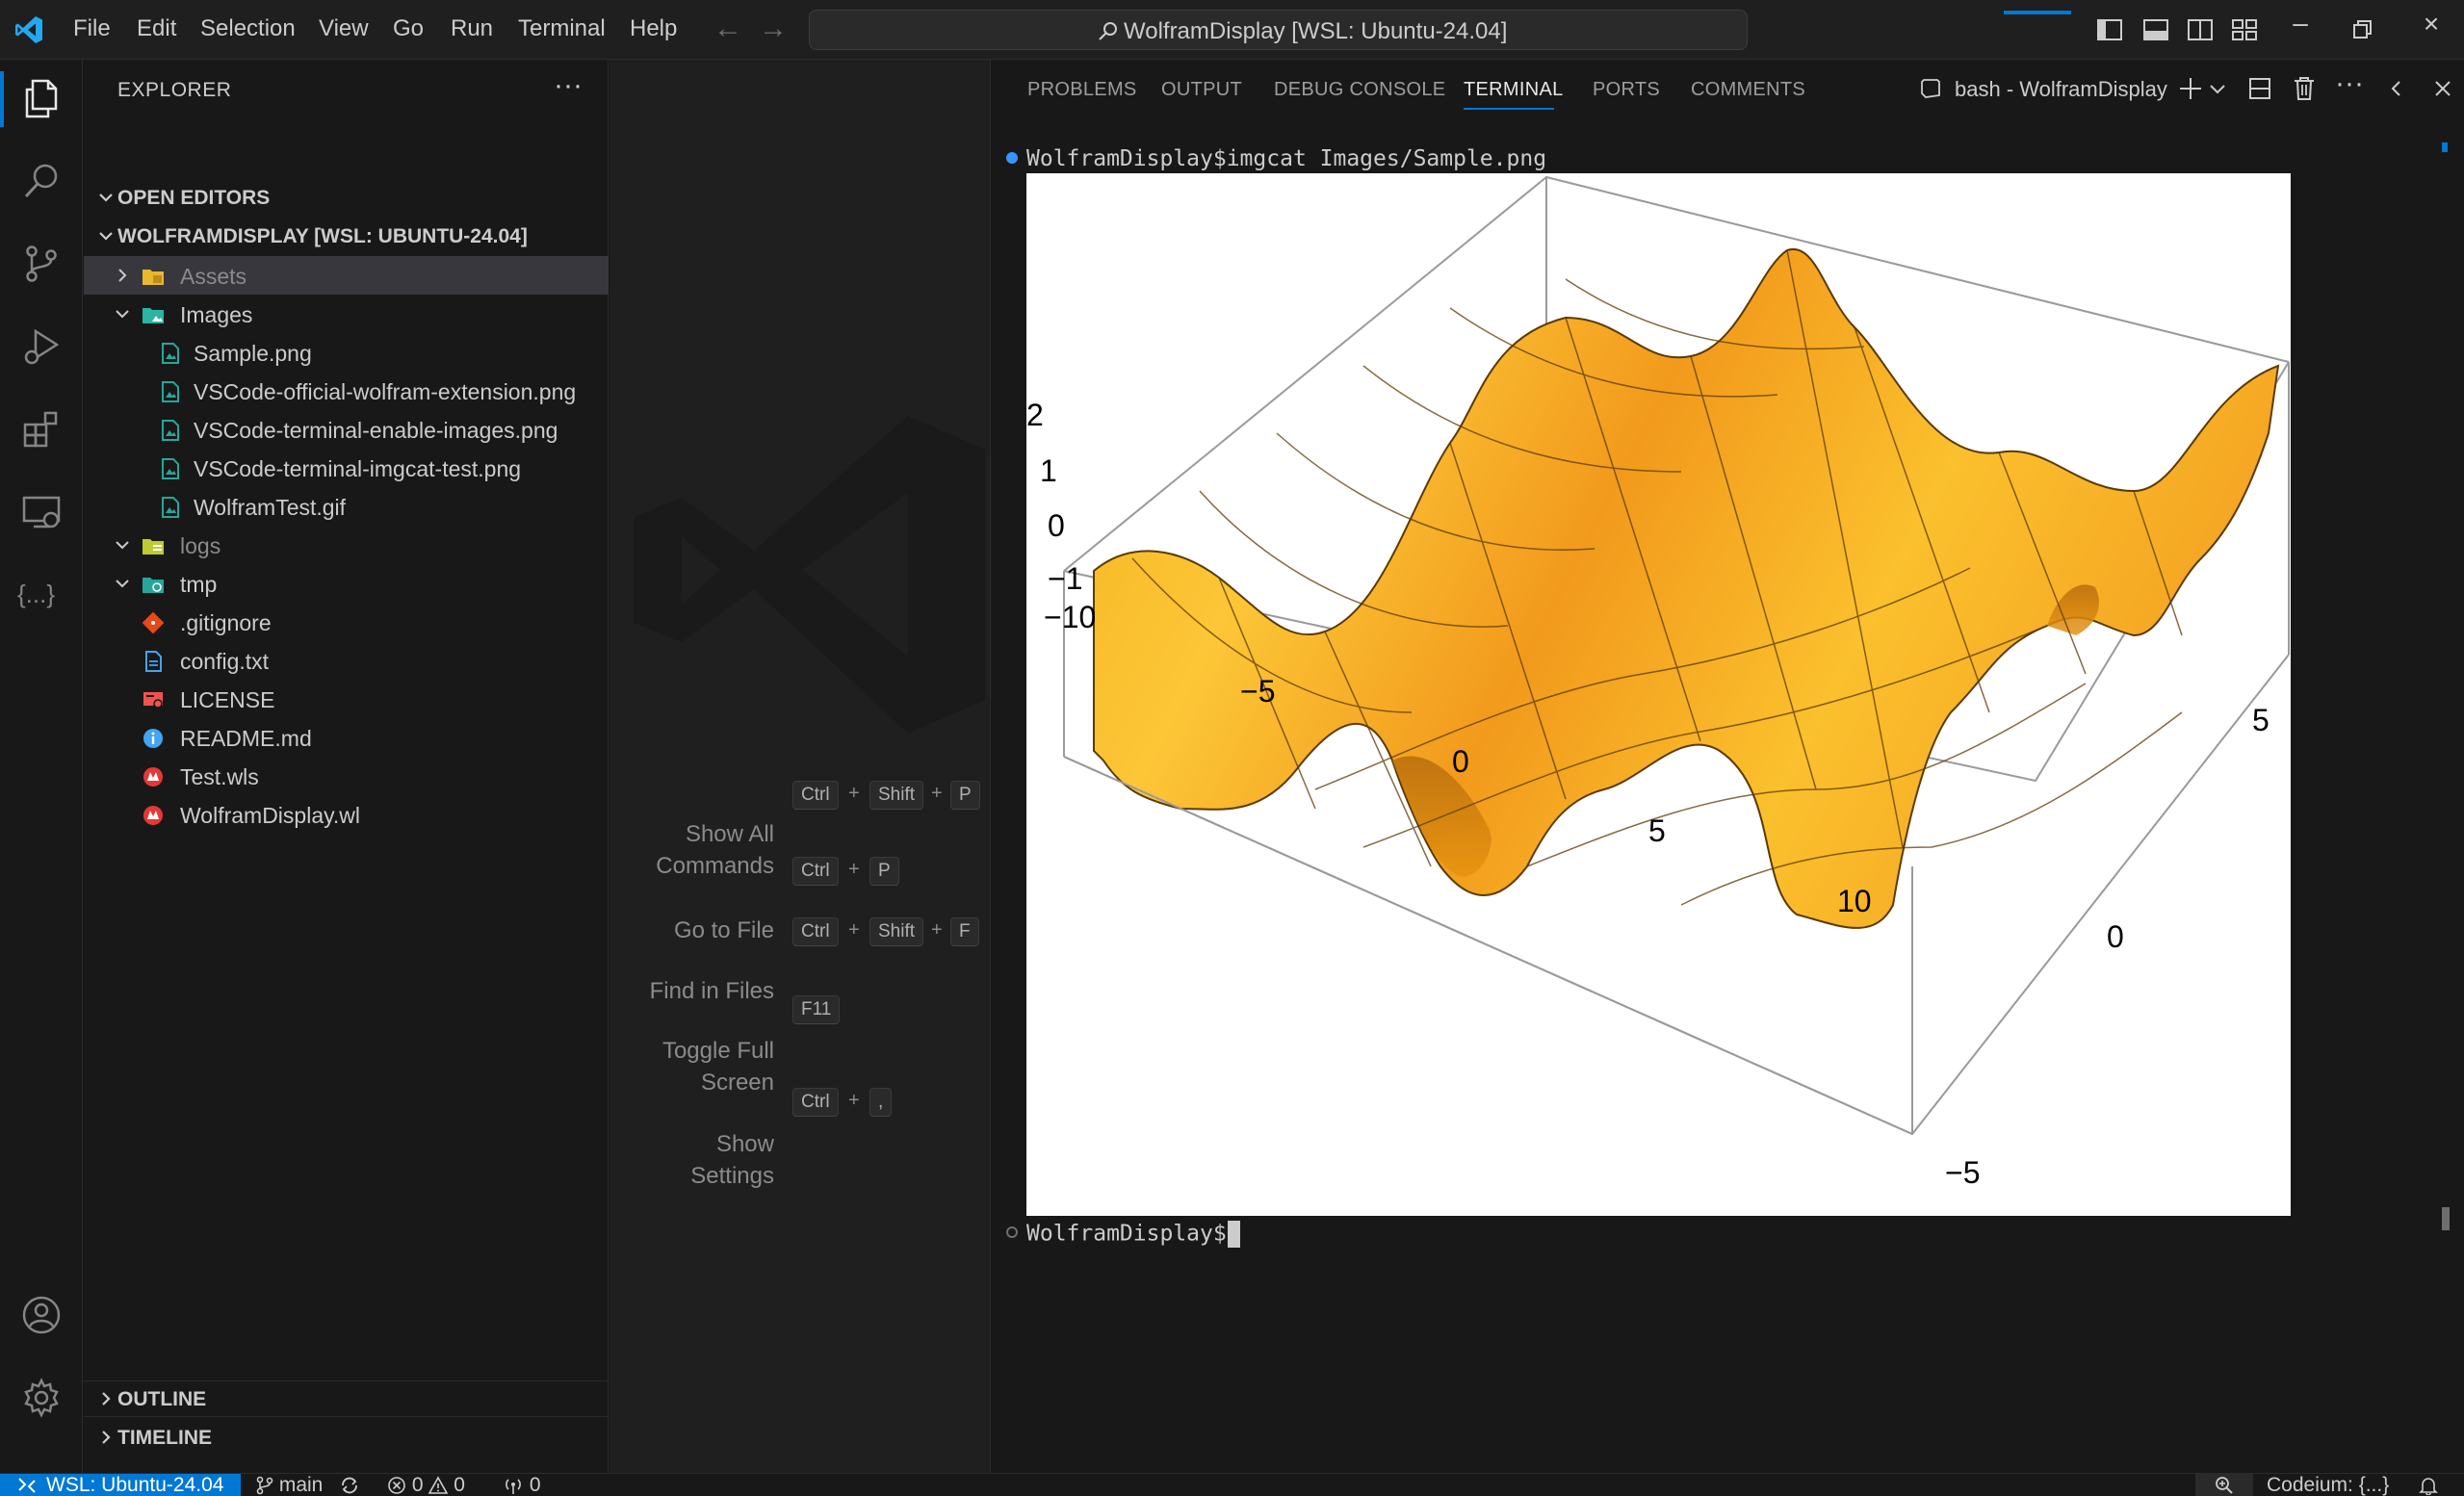 This screenshot has width=2464, height=1496. Describe the element at coordinates (346, 545) in the screenshot. I see `tree-item-logs: logs` at that location.